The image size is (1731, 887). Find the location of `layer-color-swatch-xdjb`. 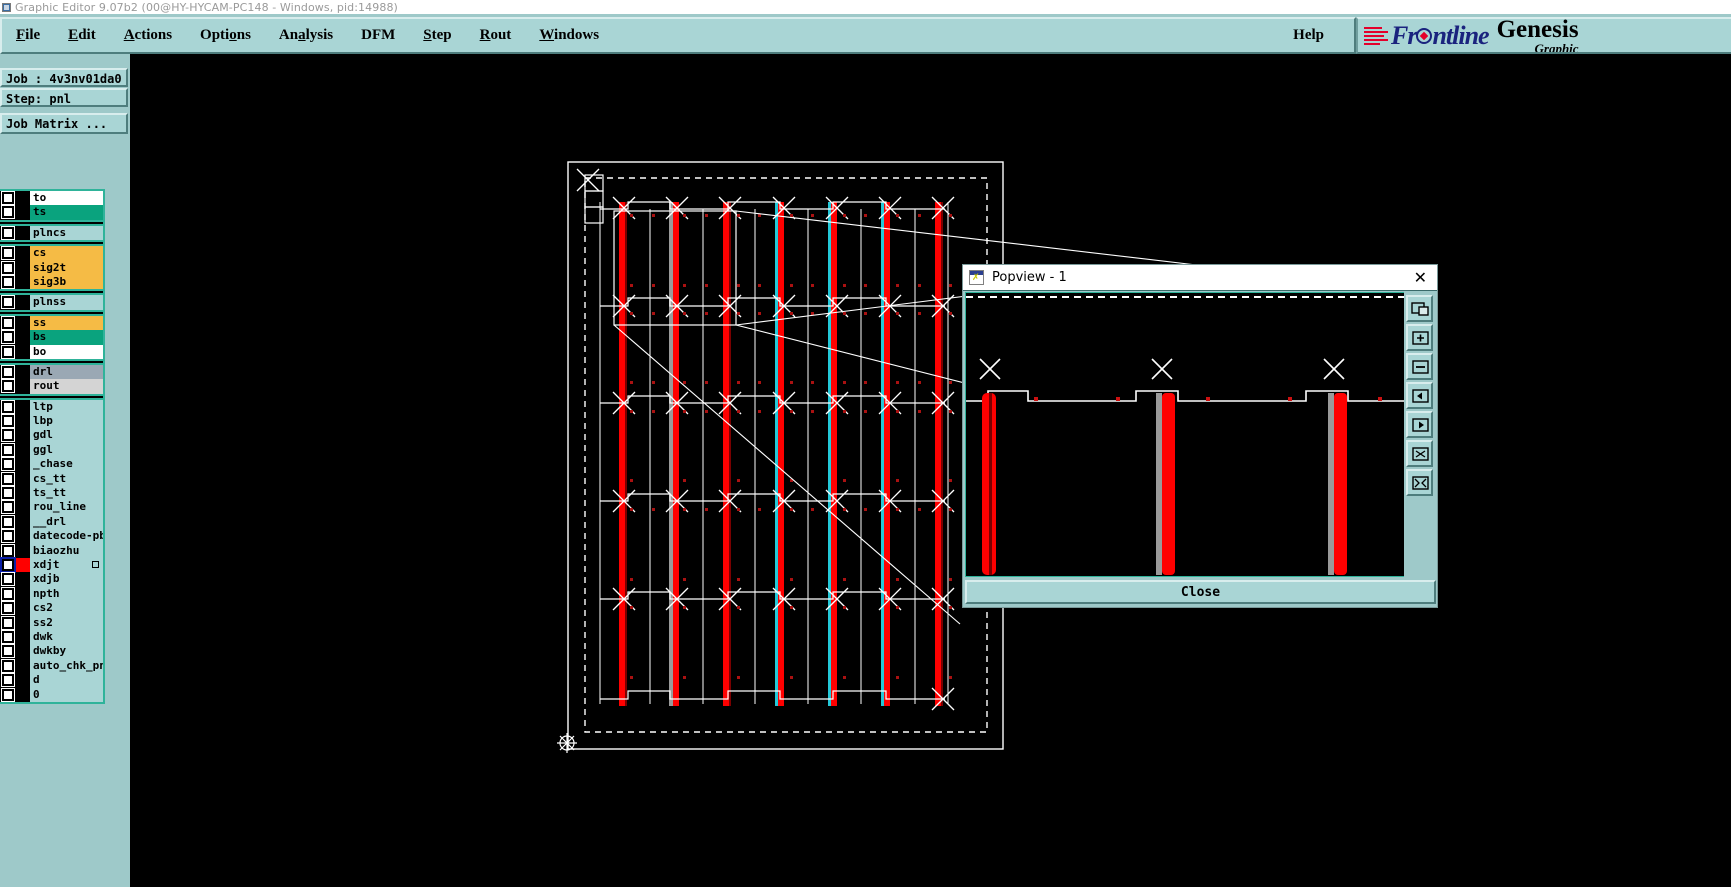

layer-color-swatch-xdjb is located at coordinates (23, 579).